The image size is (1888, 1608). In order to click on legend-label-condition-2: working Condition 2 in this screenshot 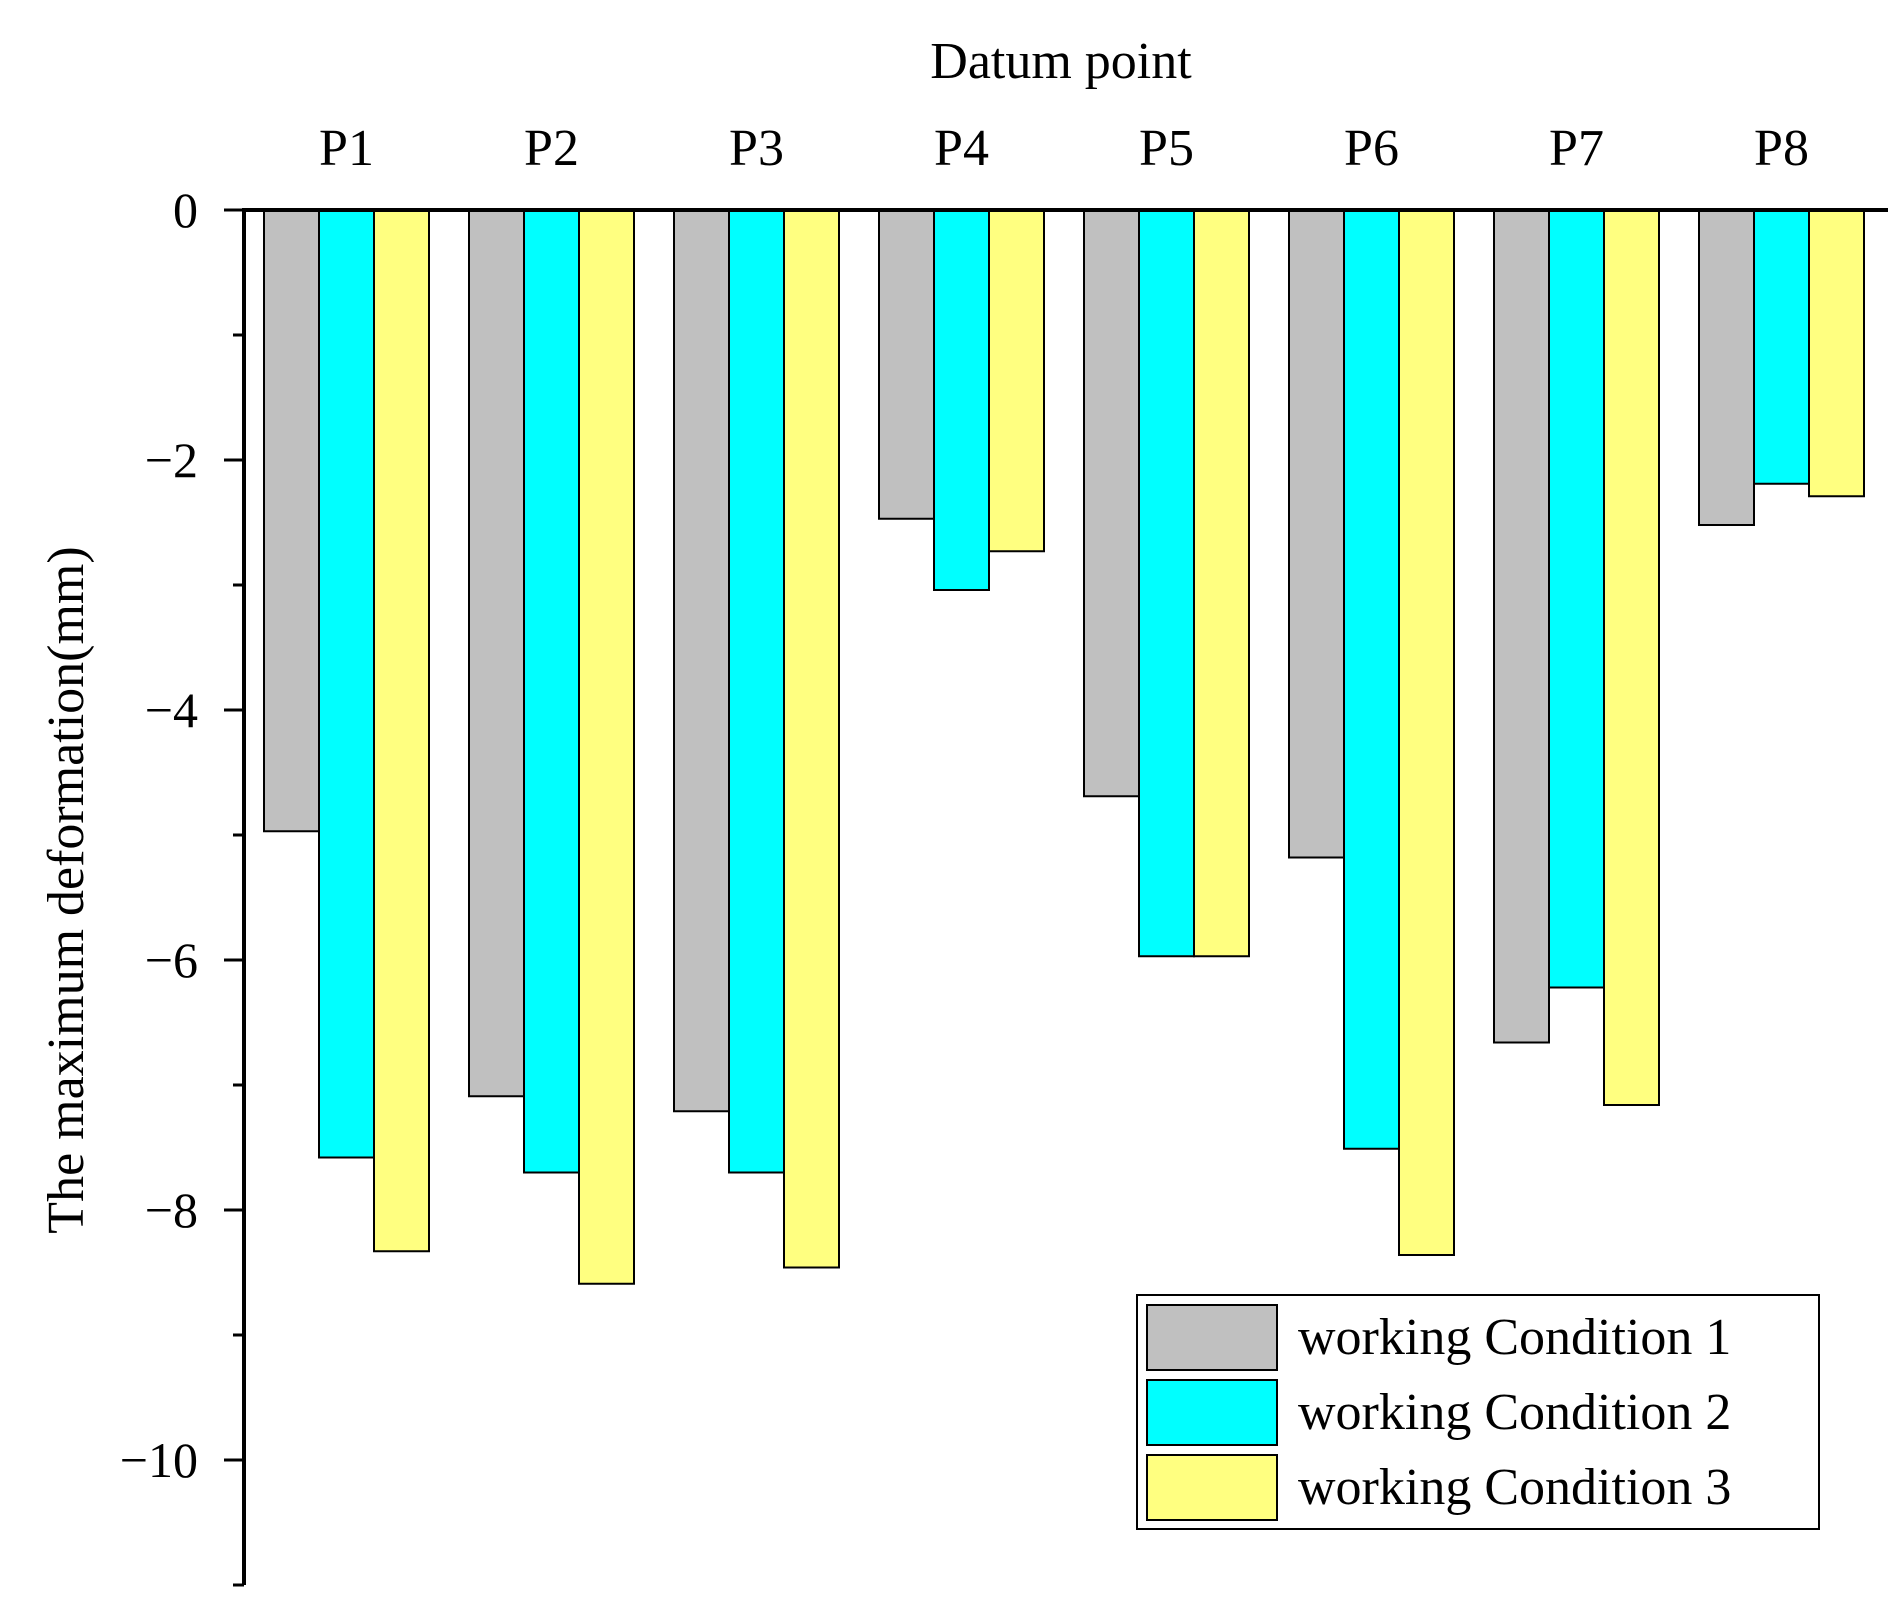, I will do `click(1514, 1412)`.